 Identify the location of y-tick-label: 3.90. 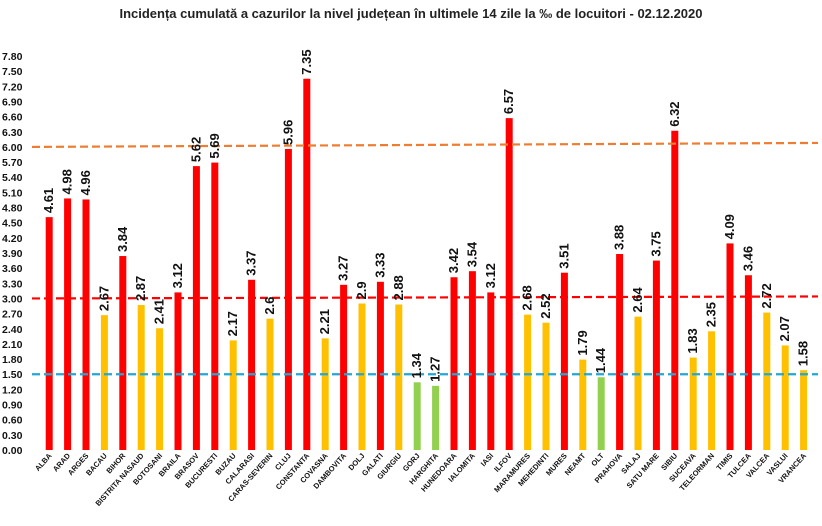
(12, 254).